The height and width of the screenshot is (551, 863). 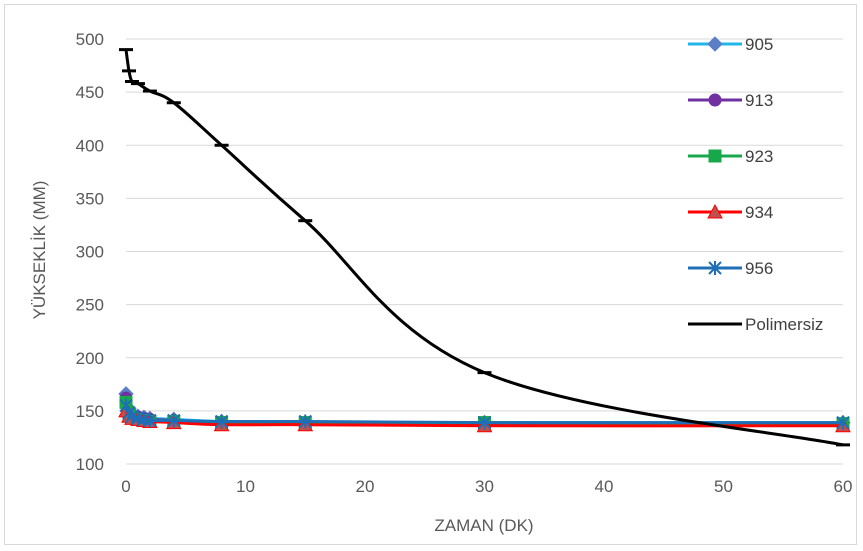 What do you see at coordinates (90, 252) in the screenshot?
I see `y-tick-label-300: 300` at bounding box center [90, 252].